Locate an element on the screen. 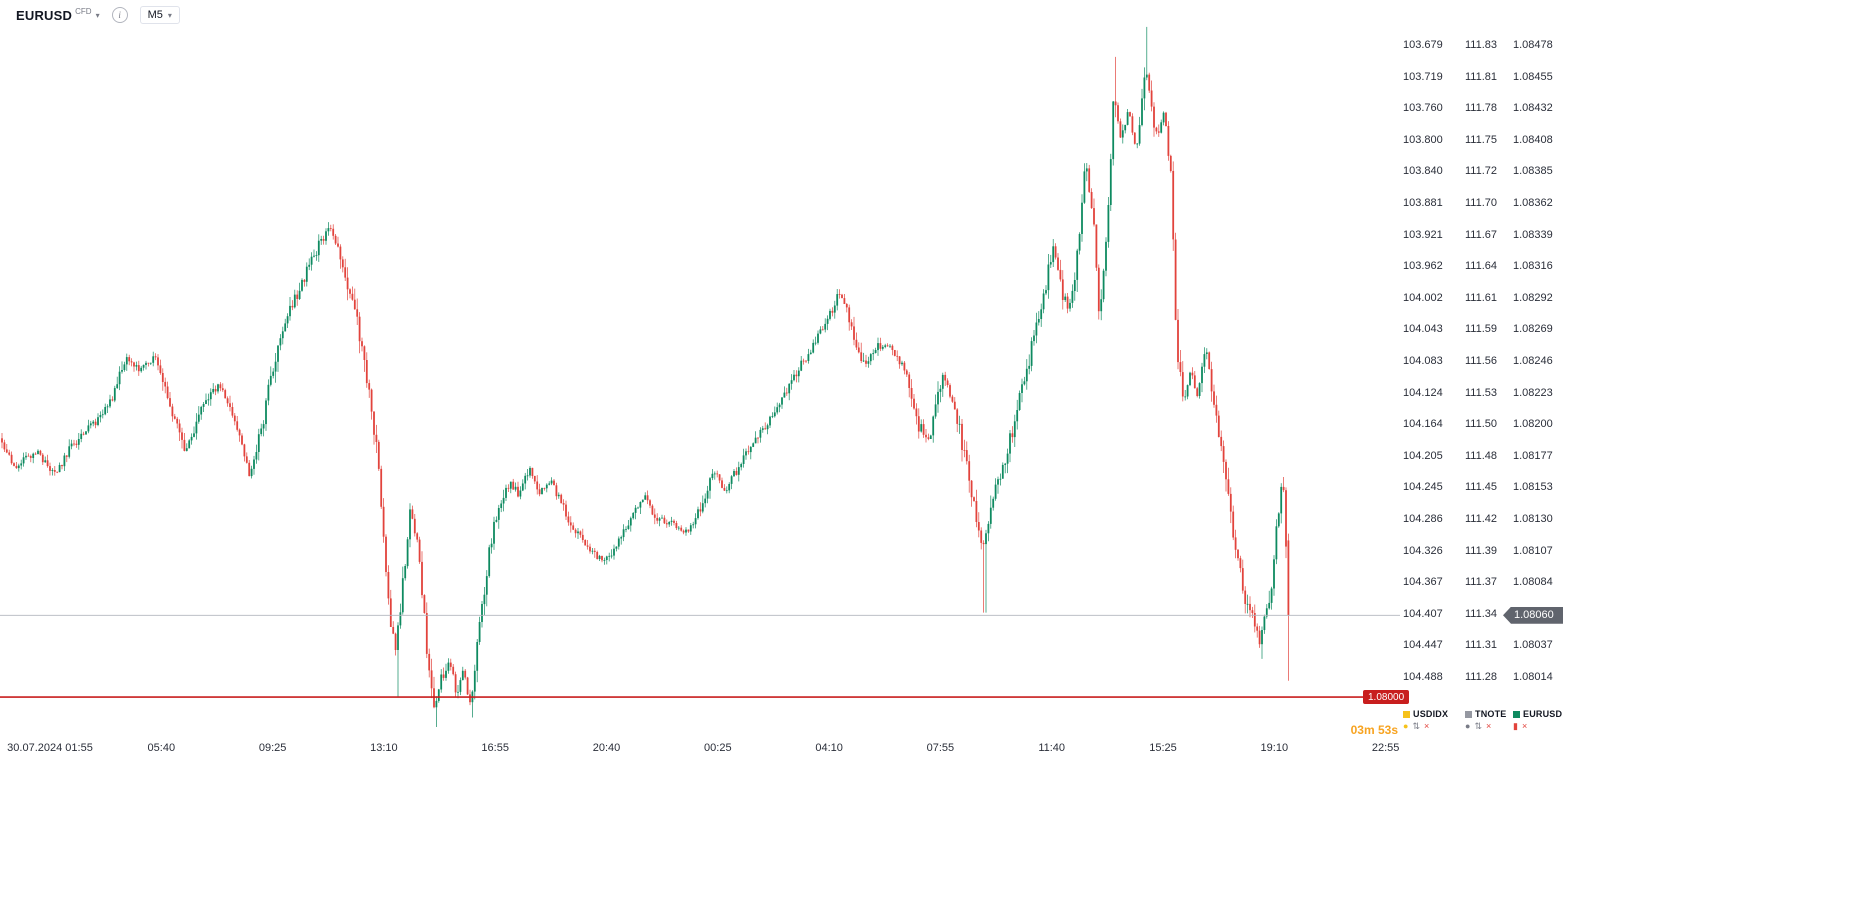  price-axis-row: 103.921 111.67 1.08339 is located at coordinates (1488, 236).